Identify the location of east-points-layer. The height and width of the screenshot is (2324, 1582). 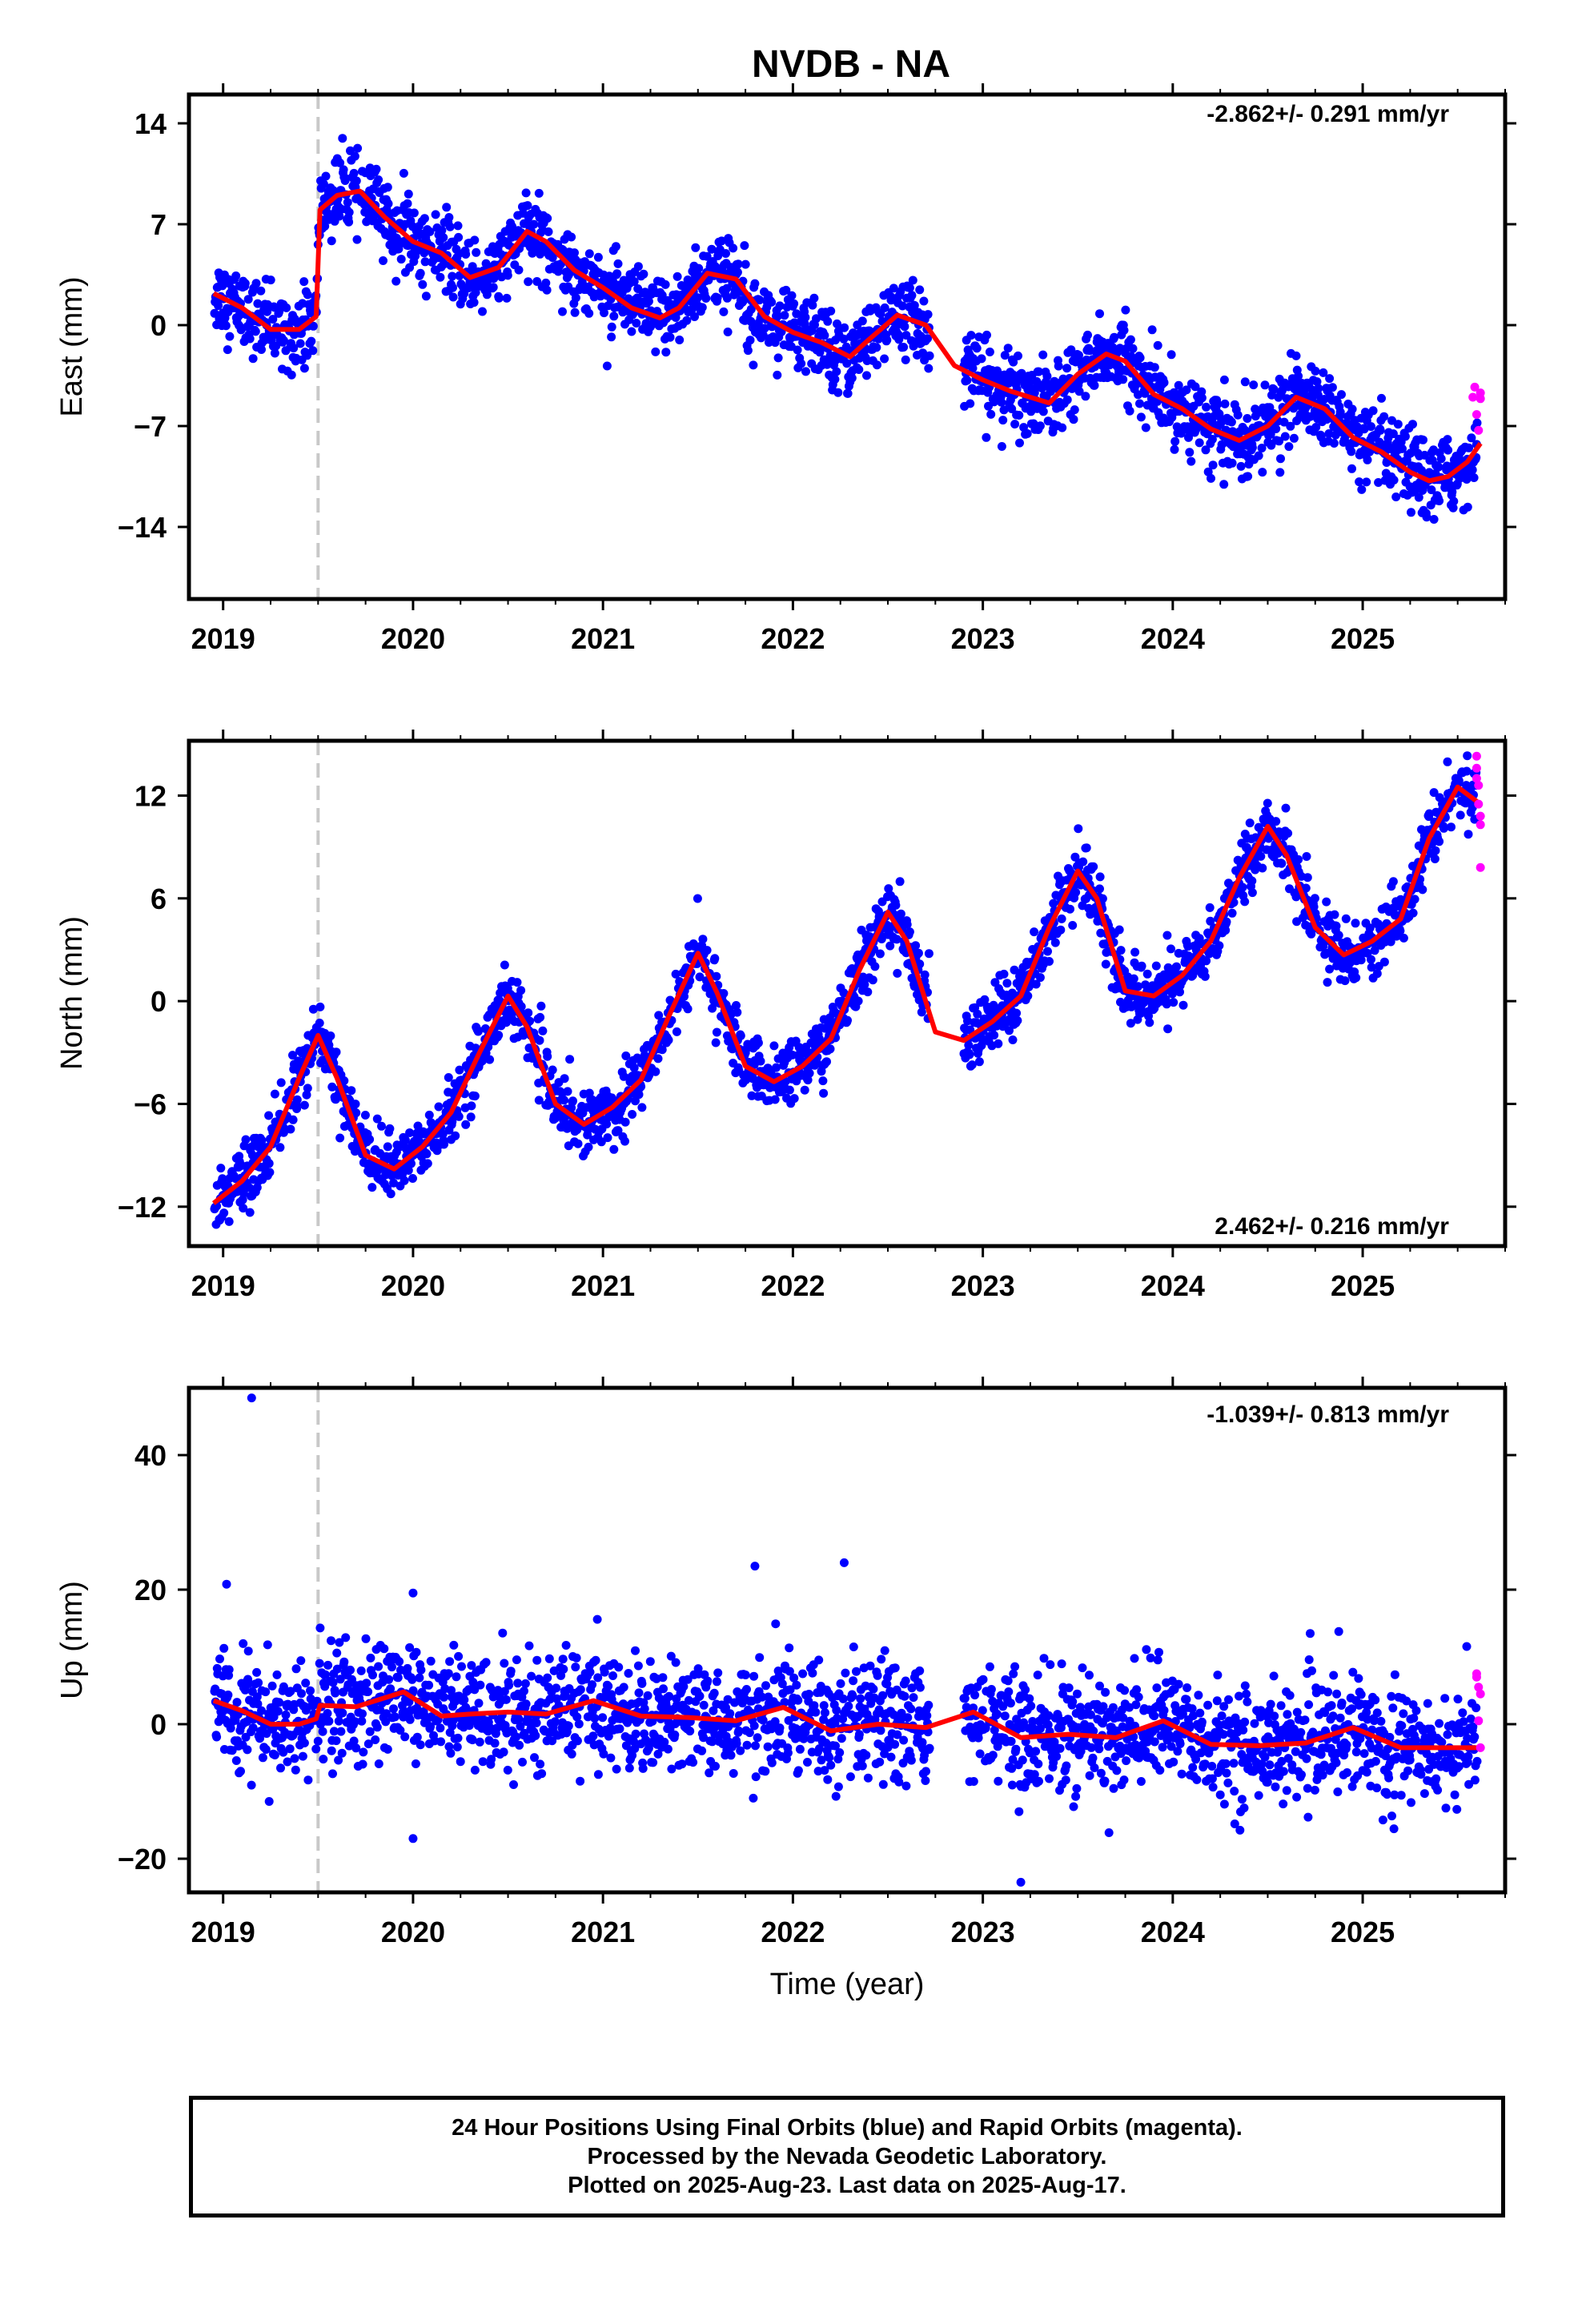
(846, 329).